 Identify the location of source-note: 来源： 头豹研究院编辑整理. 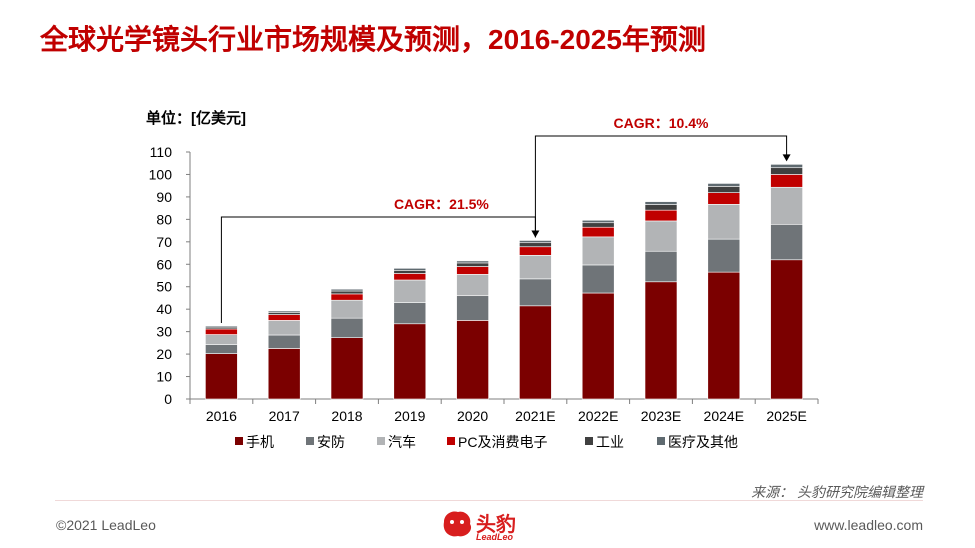
(837, 492).